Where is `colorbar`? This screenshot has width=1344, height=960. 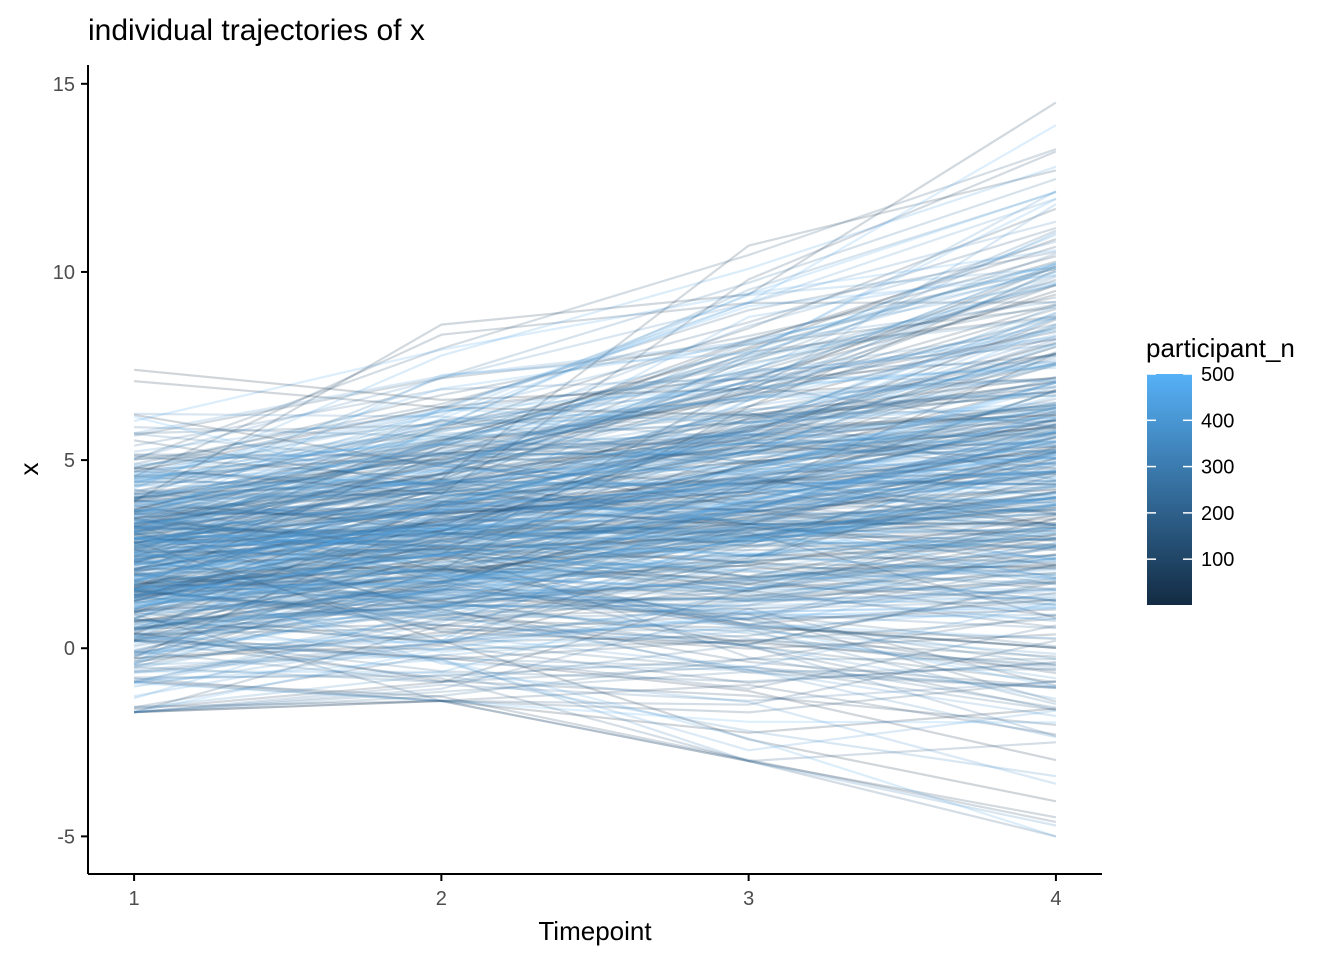
colorbar is located at coordinates (1169, 489).